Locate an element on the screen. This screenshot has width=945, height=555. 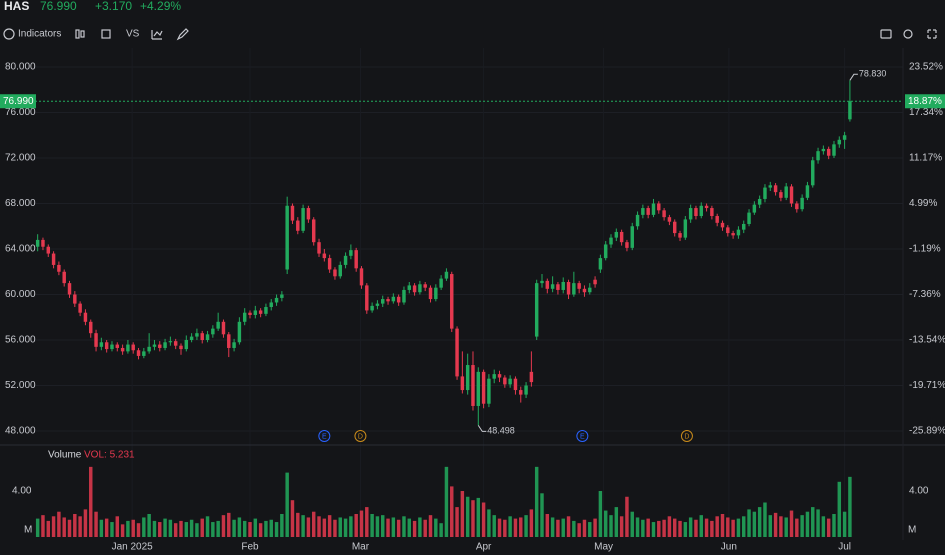
fullscreen-icon is located at coordinates (932, 34).